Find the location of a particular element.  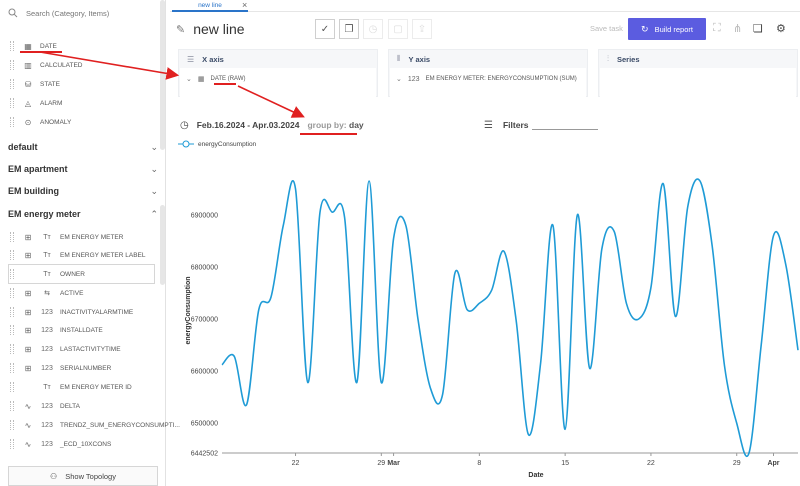

group-em-energy-meter: EM energy meter ⌃ is located at coordinates (83, 214).